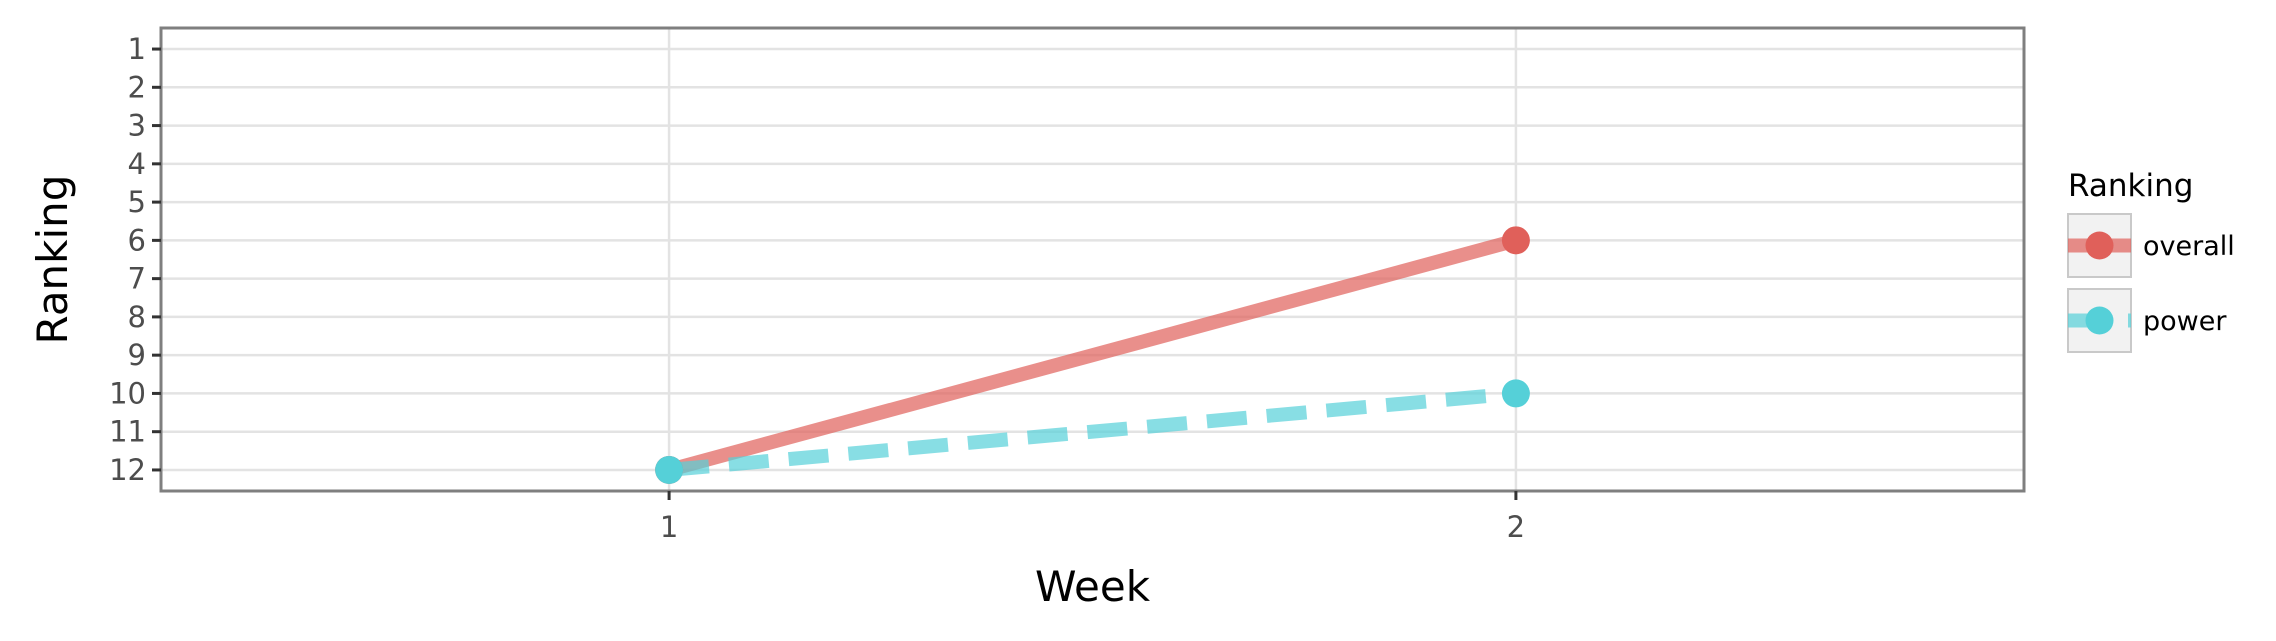  I want to click on y-tick-label: 10, so click(127, 393).